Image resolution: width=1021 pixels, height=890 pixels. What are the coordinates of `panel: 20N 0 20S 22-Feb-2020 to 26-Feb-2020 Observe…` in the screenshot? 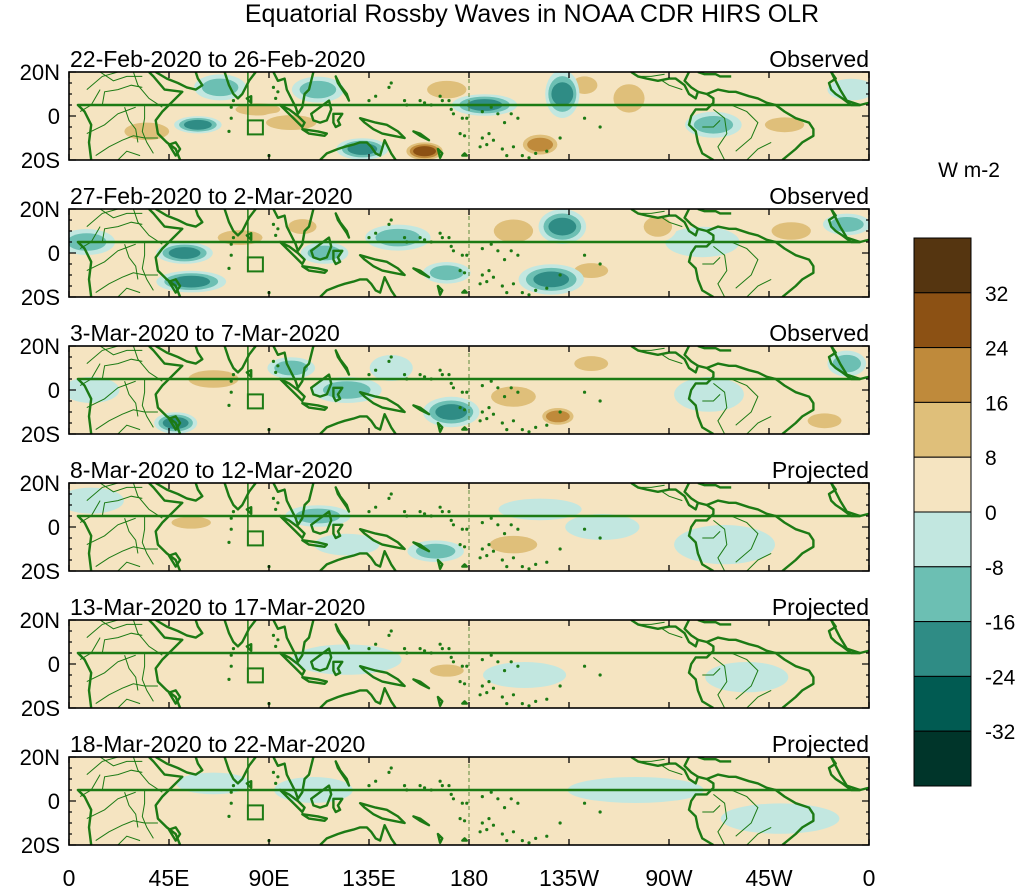 It's located at (445, 109).